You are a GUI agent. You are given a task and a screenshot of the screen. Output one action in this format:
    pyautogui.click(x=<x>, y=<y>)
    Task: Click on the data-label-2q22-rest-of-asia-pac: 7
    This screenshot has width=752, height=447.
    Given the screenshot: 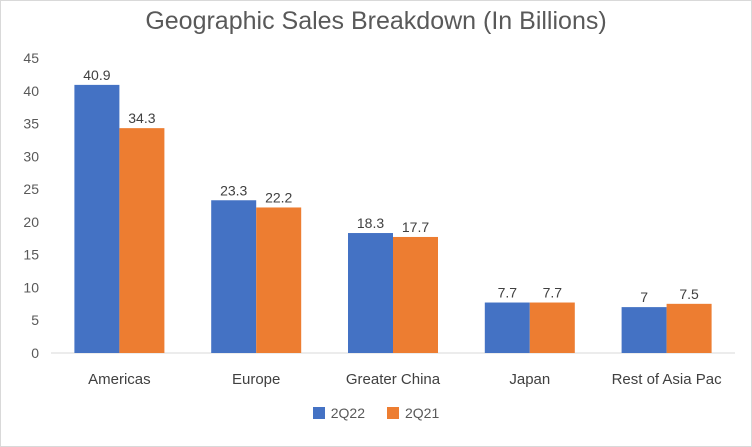 What is the action you would take?
    pyautogui.click(x=644, y=297)
    